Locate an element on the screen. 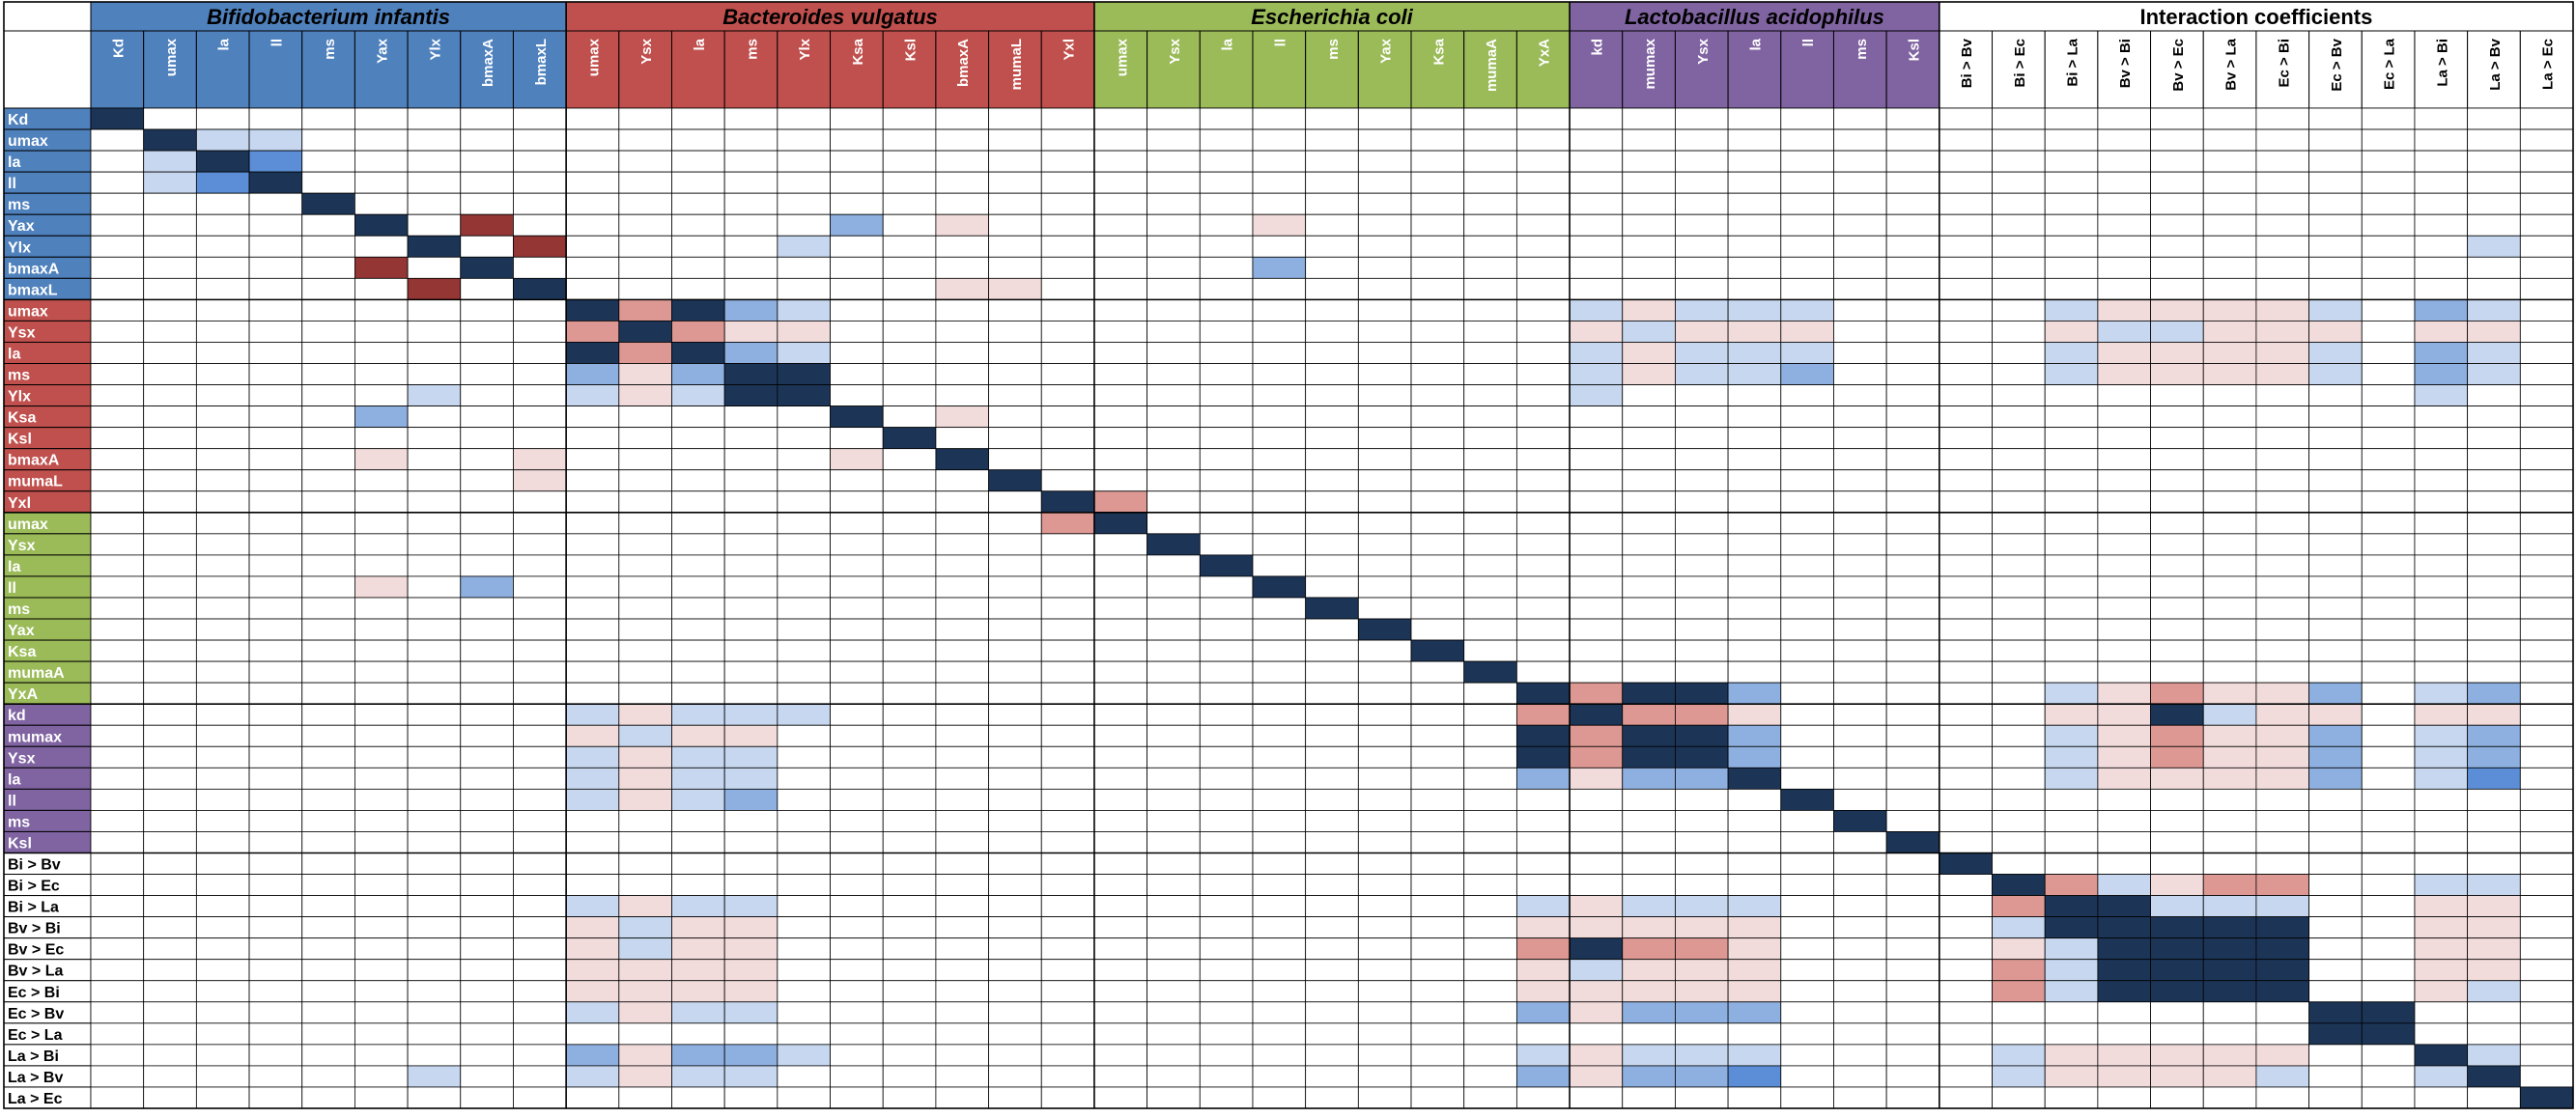 This screenshot has width=2576, height=1118. row-header-label: ms is located at coordinates (19, 376).